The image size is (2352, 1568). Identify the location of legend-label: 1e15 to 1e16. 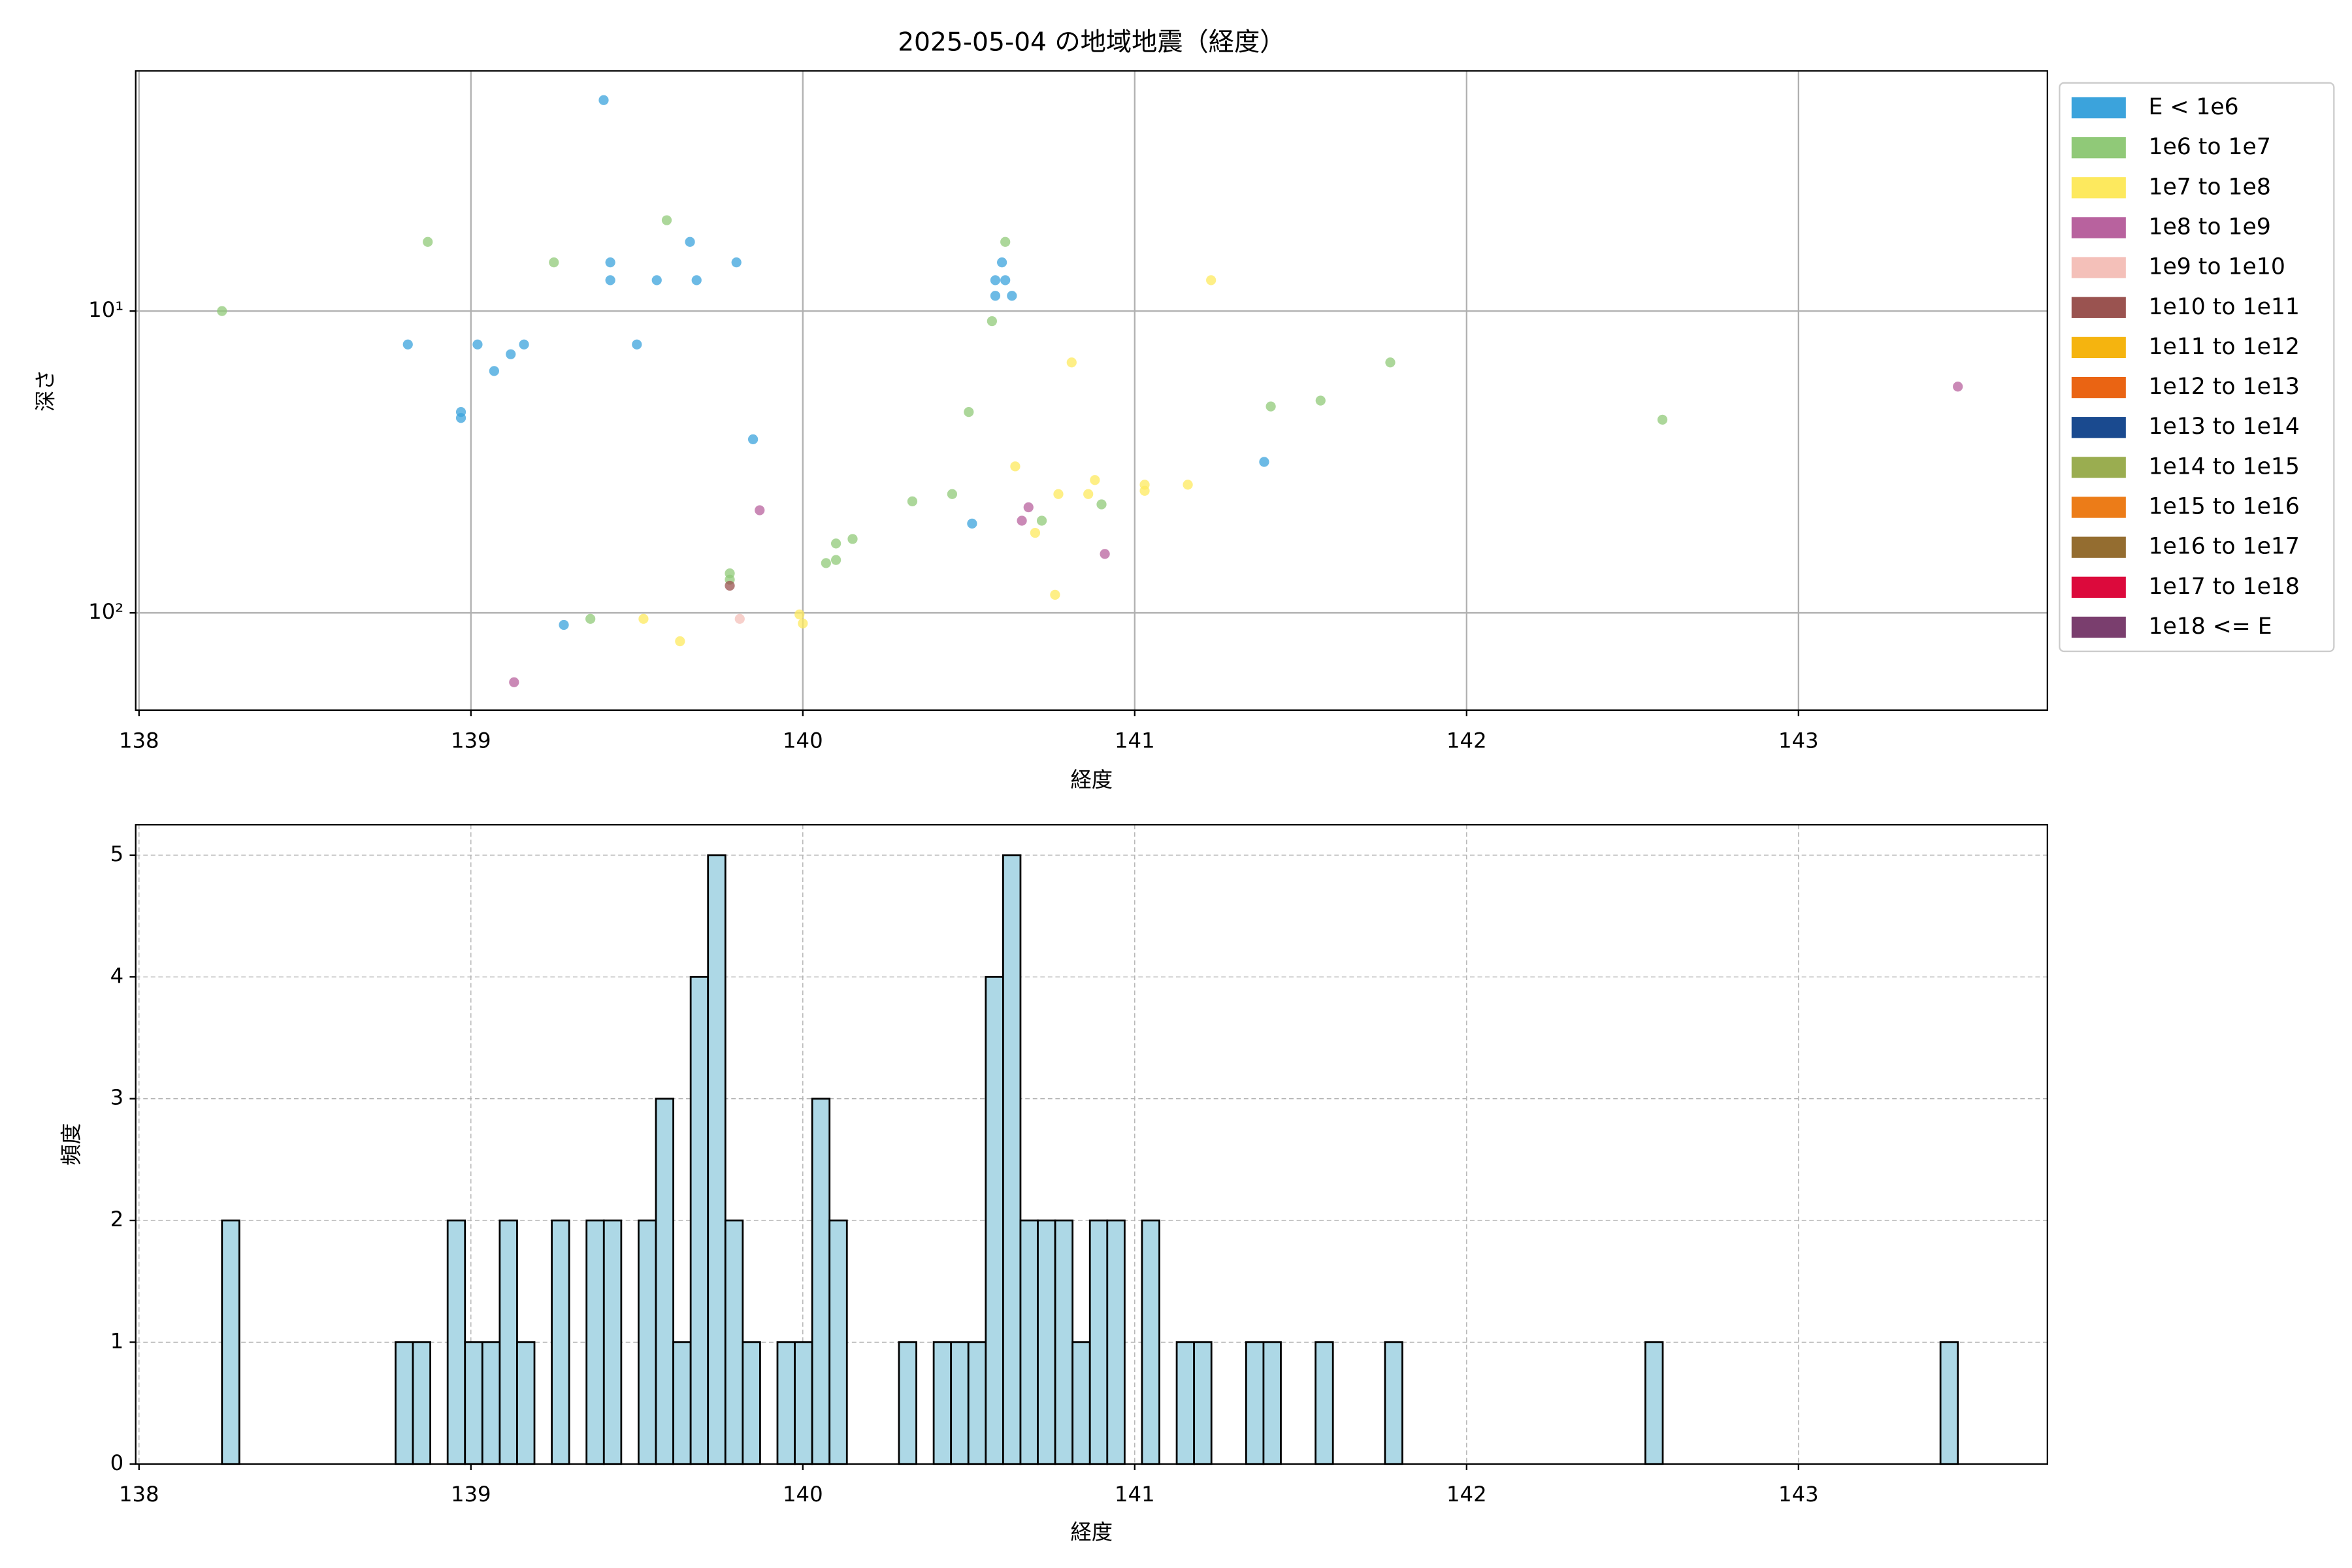
(2223, 507).